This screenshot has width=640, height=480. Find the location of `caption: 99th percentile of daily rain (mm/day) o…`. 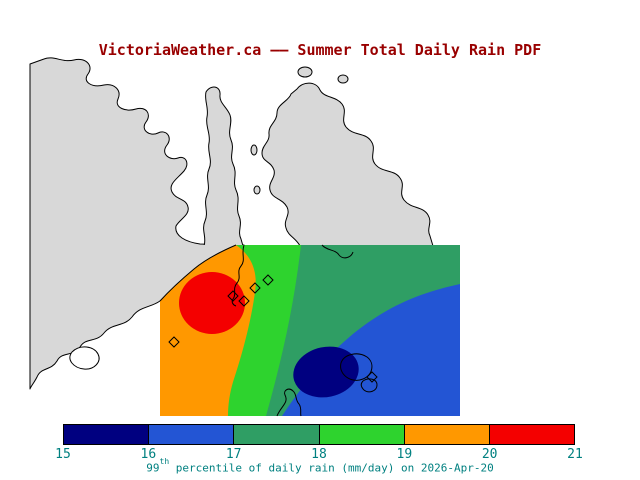

caption: 99th percentile of daily rain (mm/day) o… is located at coordinates (320, 466).